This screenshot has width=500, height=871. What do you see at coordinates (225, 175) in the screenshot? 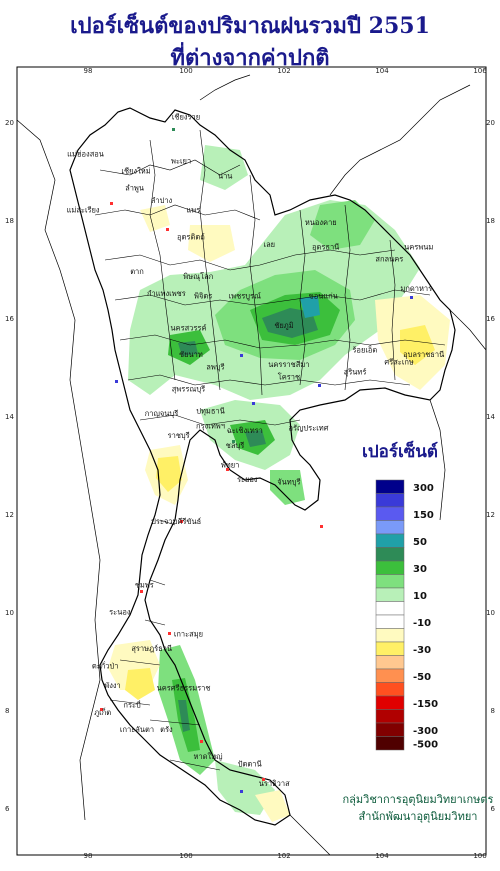
I see `place-label: น่าน` at bounding box center [225, 175].